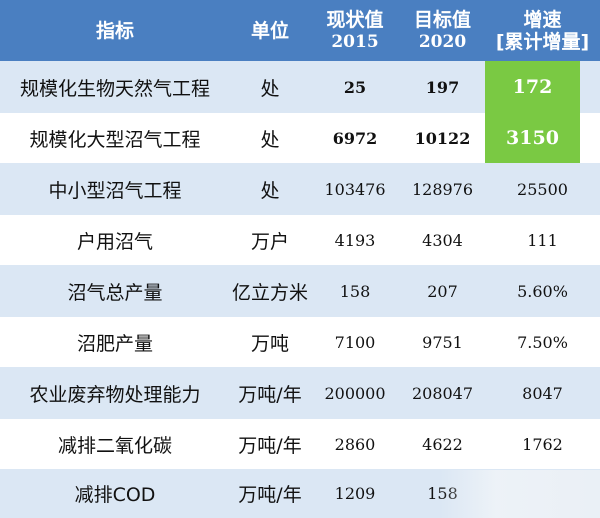  Describe the element at coordinates (300, 240) in the screenshot. I see `table-row: 户用沼气 万户 4193 4304 111` at that location.